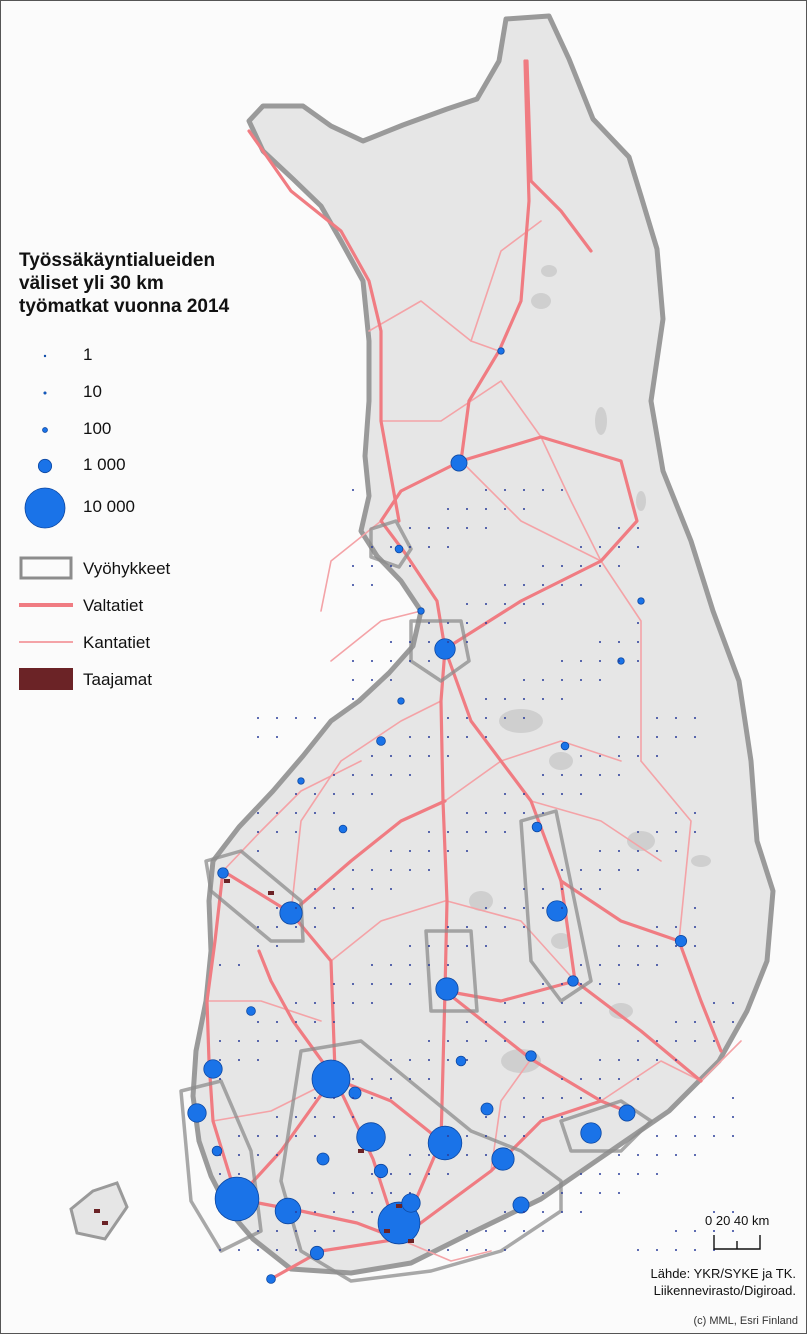  What do you see at coordinates (45, 356) in the screenshot?
I see `legend-circle-icon` at bounding box center [45, 356].